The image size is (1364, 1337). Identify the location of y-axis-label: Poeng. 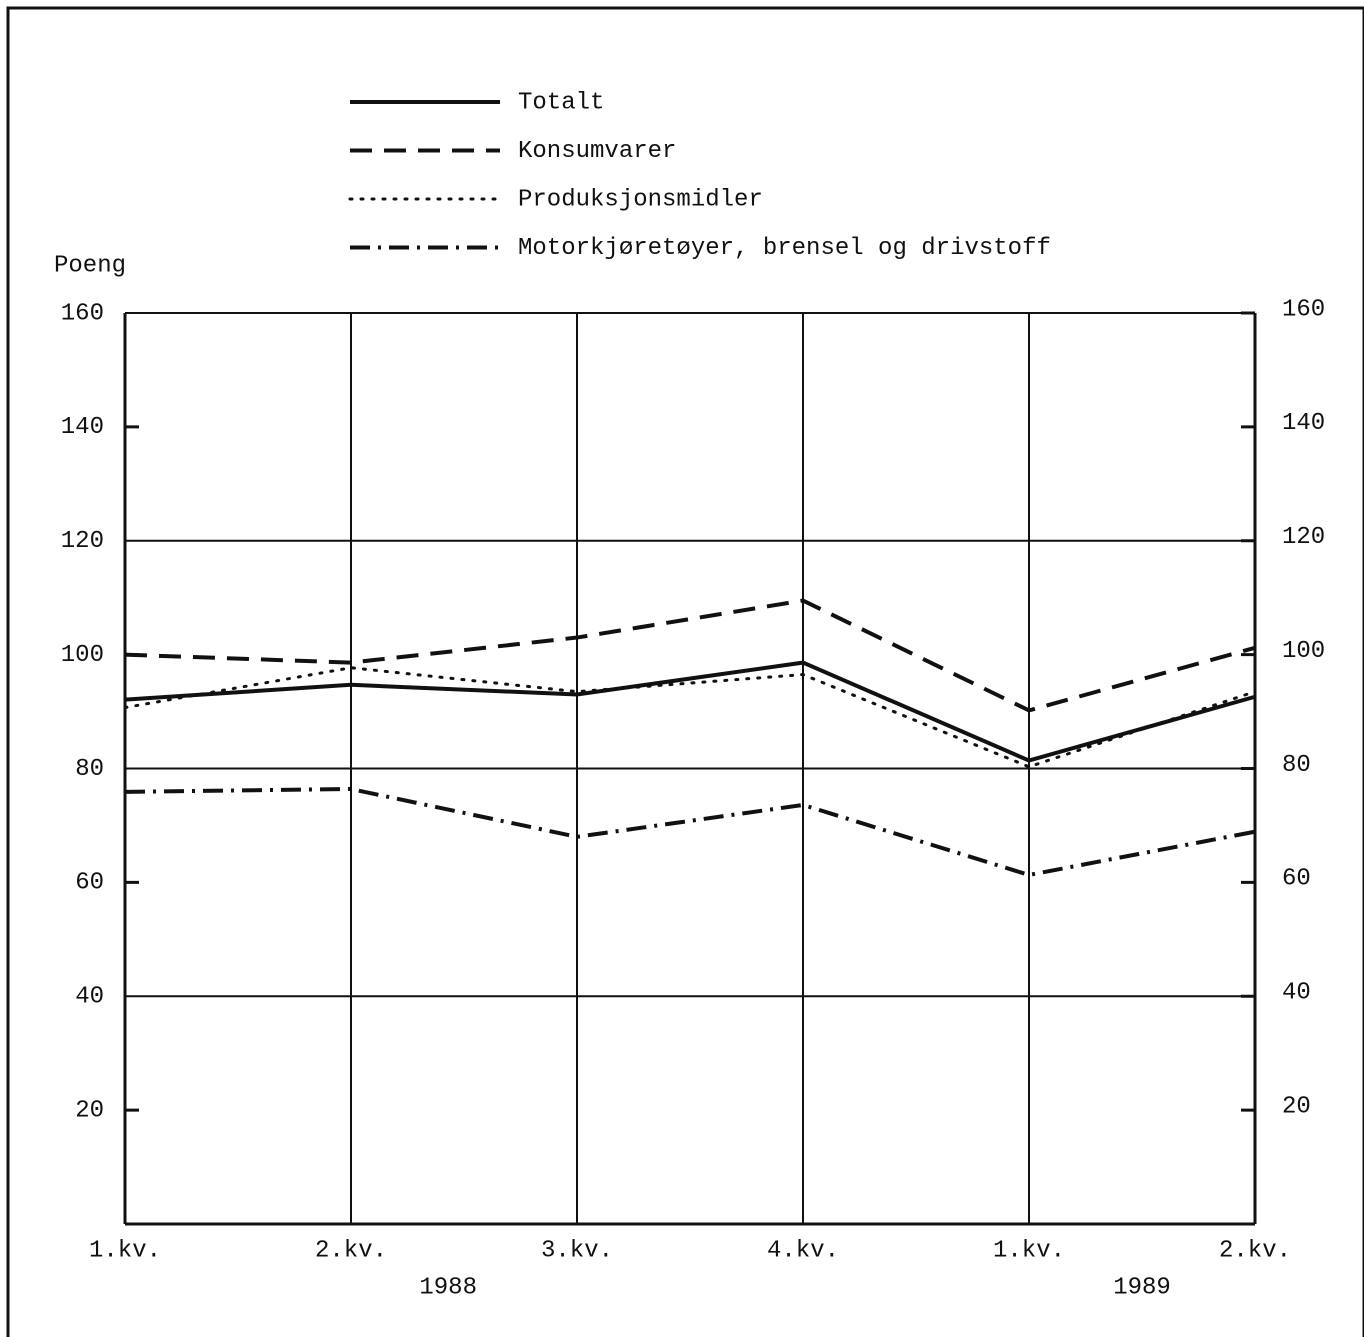
(90, 265).